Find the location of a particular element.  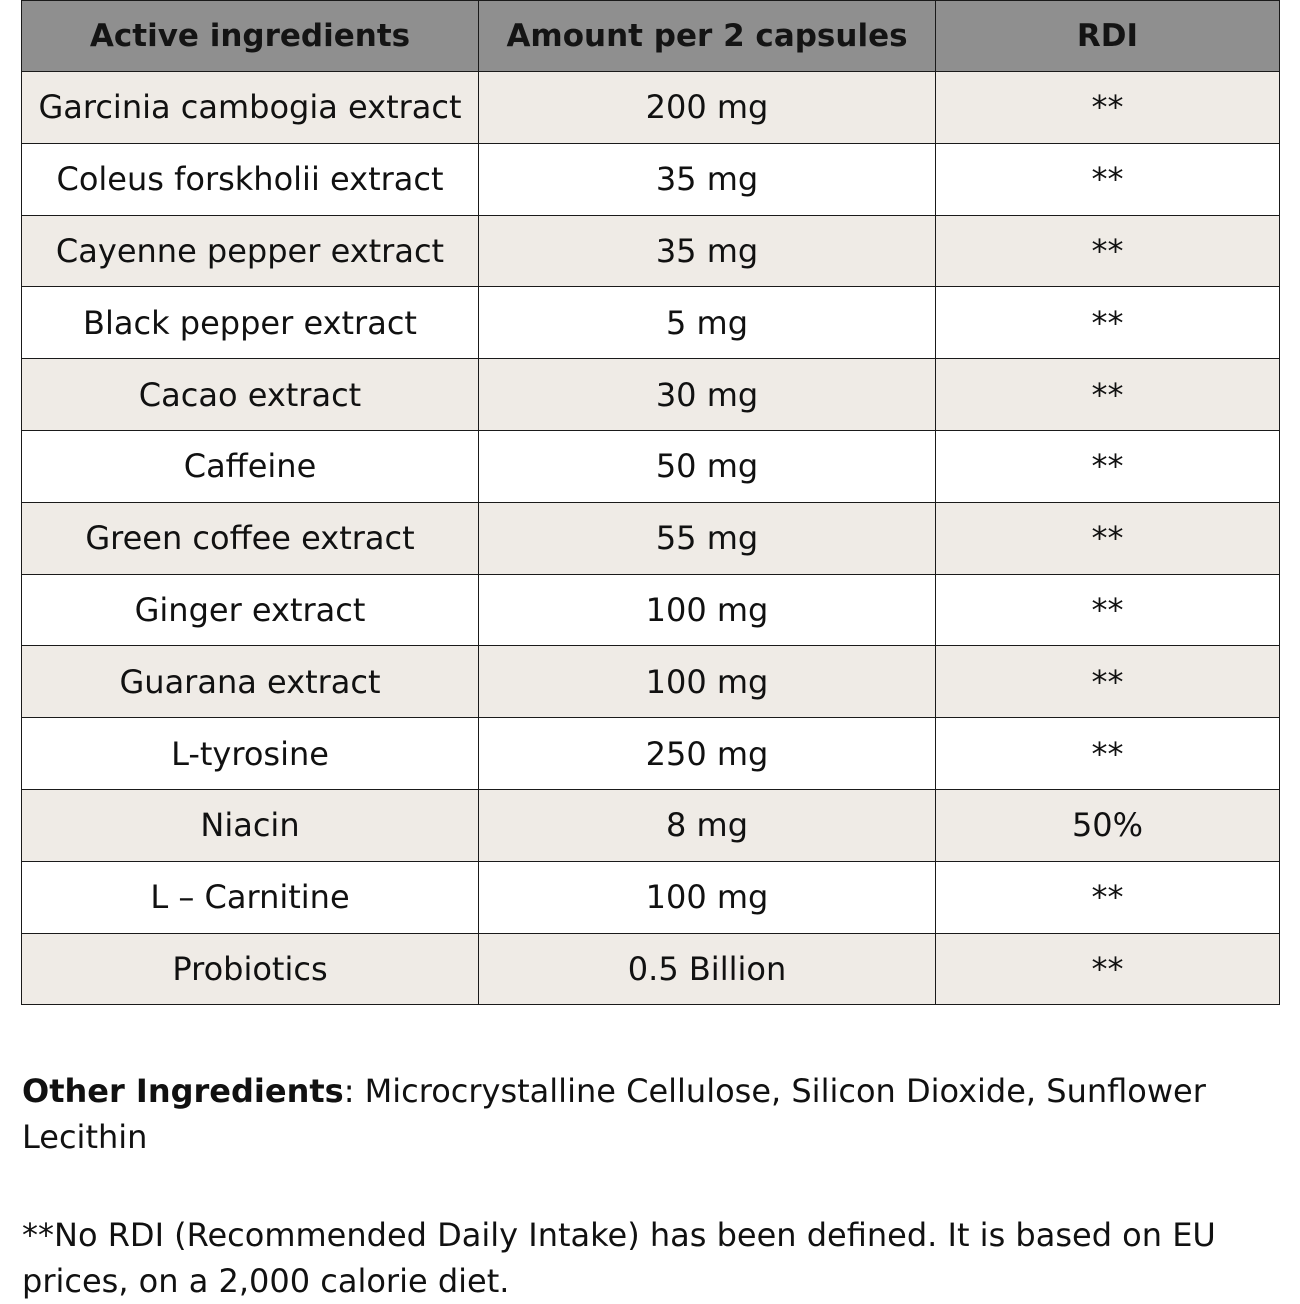

amount-cell: 0.5 Billion is located at coordinates (707, 969).